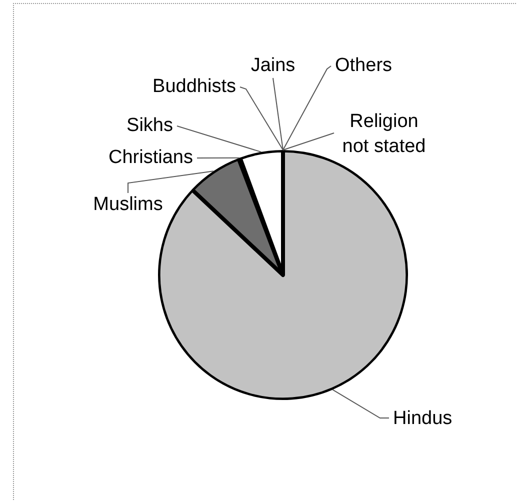 The image size is (518, 501). What do you see at coordinates (384, 134) in the screenshot?
I see `legend-label: Religion not stated` at bounding box center [384, 134].